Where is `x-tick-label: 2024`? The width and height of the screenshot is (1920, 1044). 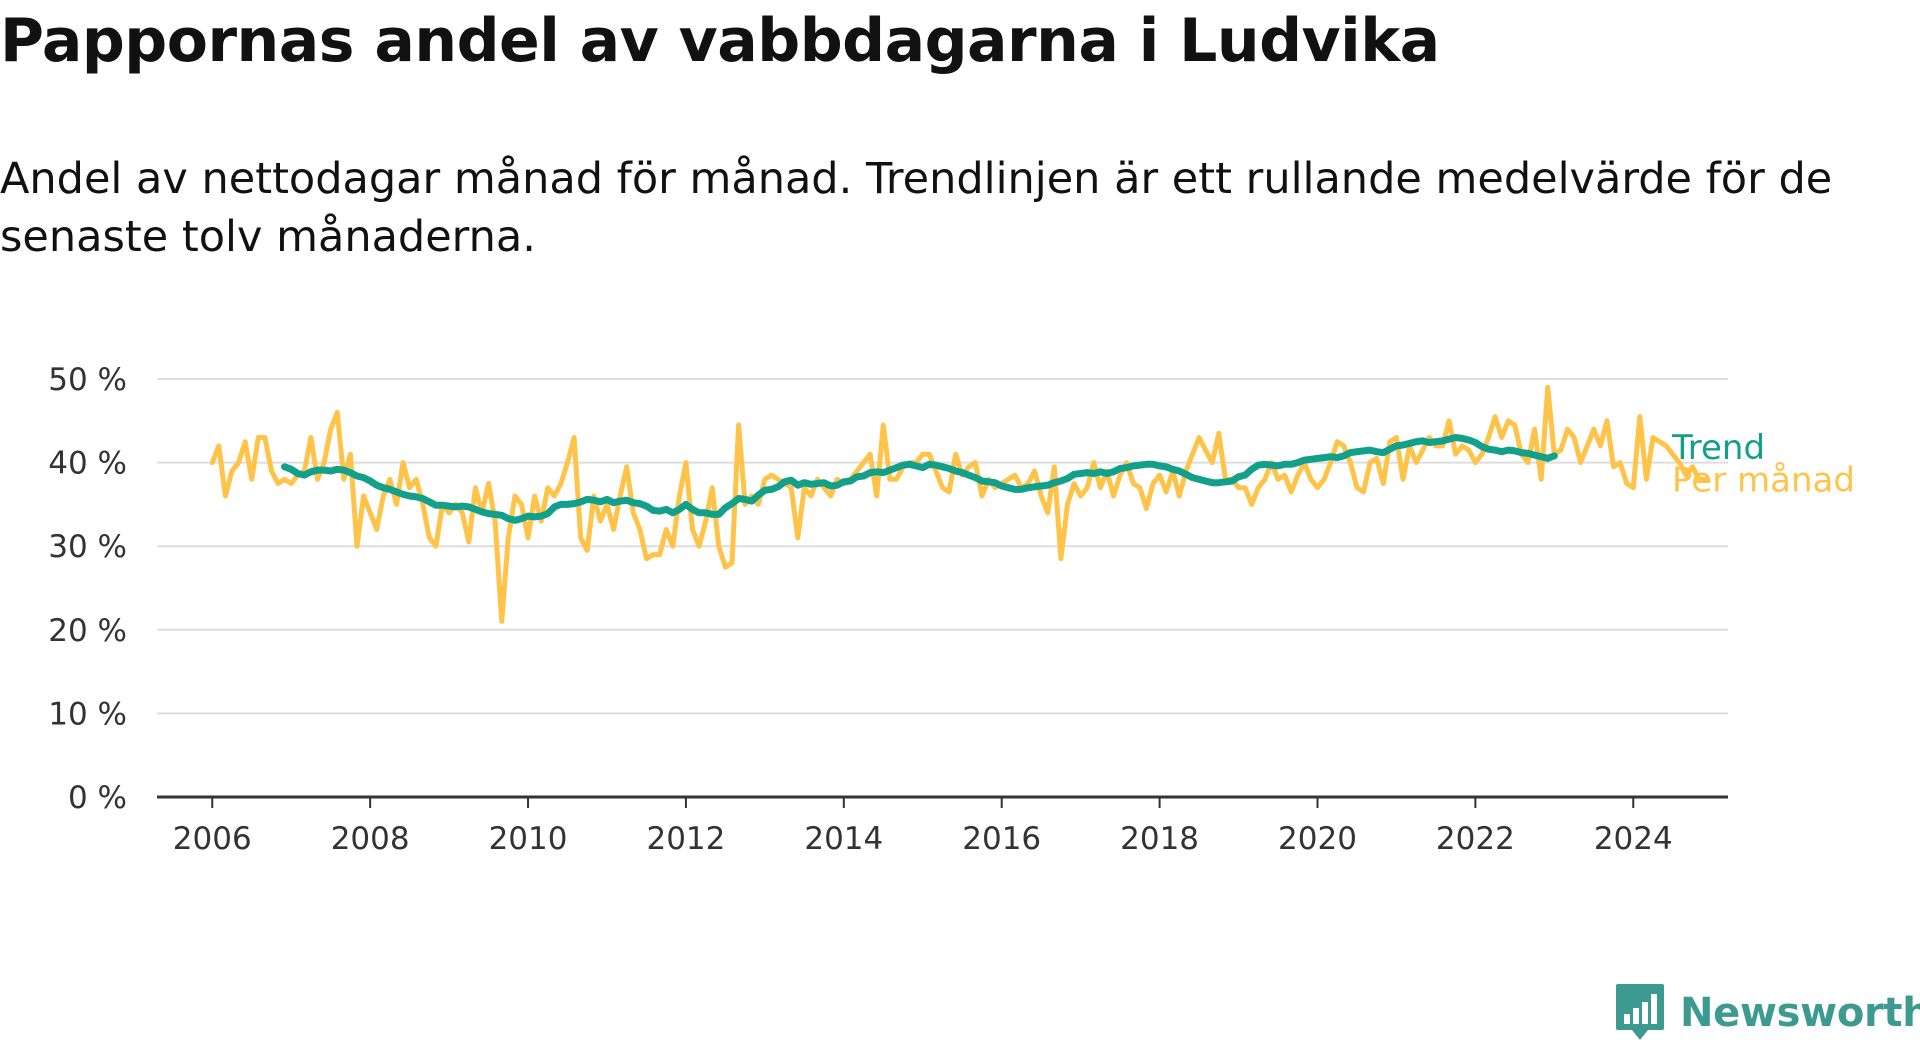 x-tick-label: 2024 is located at coordinates (1633, 839).